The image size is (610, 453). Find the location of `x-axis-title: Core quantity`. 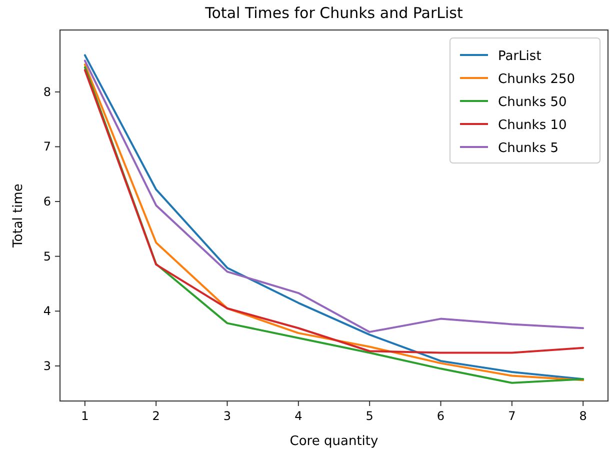

x-axis-title: Core quantity is located at coordinates (334, 441).